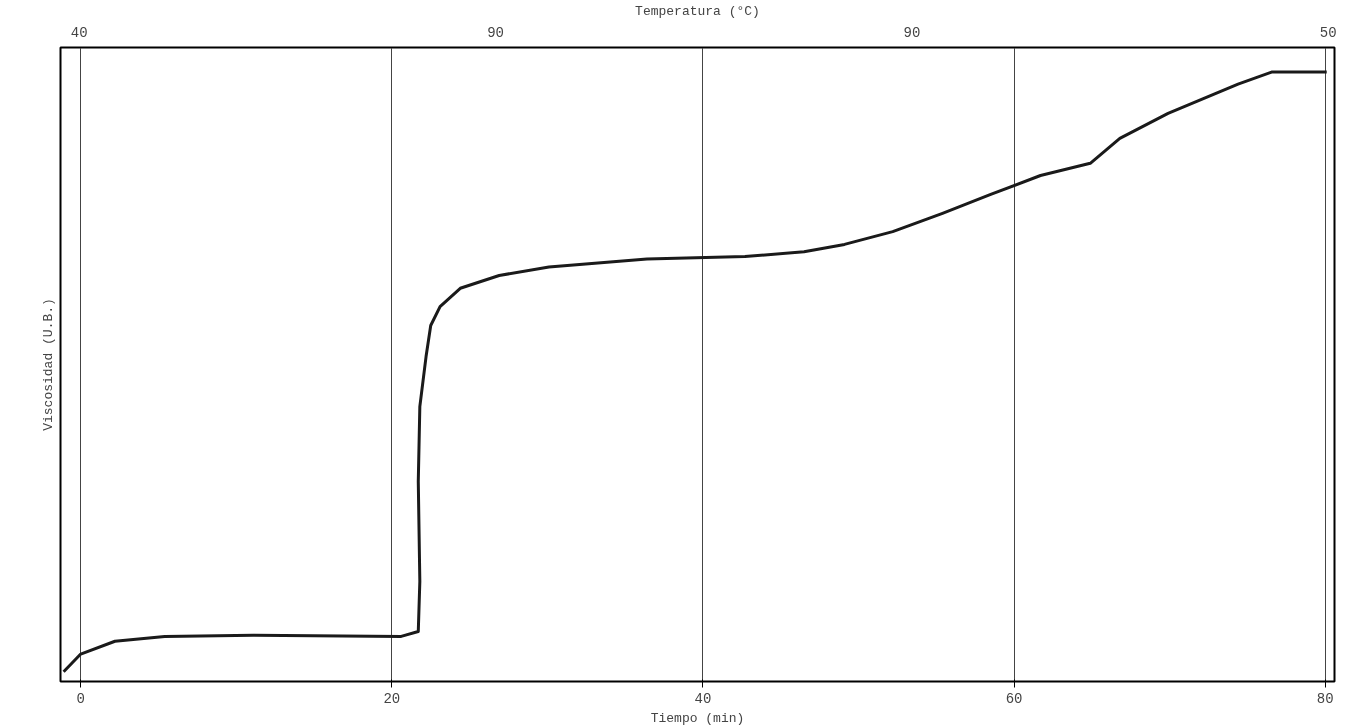  I want to click on x-tick-label: 20, so click(392, 698).